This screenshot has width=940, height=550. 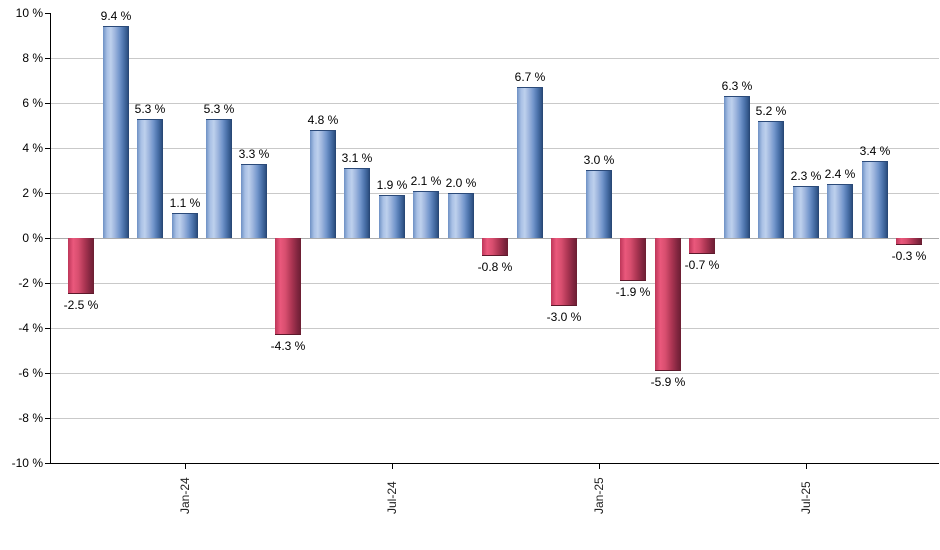 What do you see at coordinates (806, 176) in the screenshot?
I see `bar-value-label: 2.3 %` at bounding box center [806, 176].